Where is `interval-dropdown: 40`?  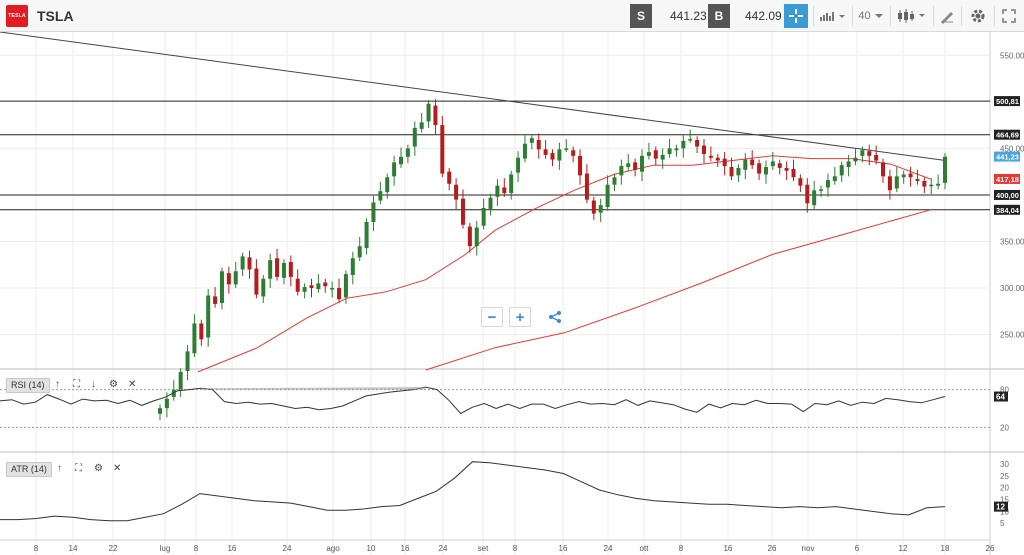
interval-dropdown: 40 is located at coordinates (871, 16).